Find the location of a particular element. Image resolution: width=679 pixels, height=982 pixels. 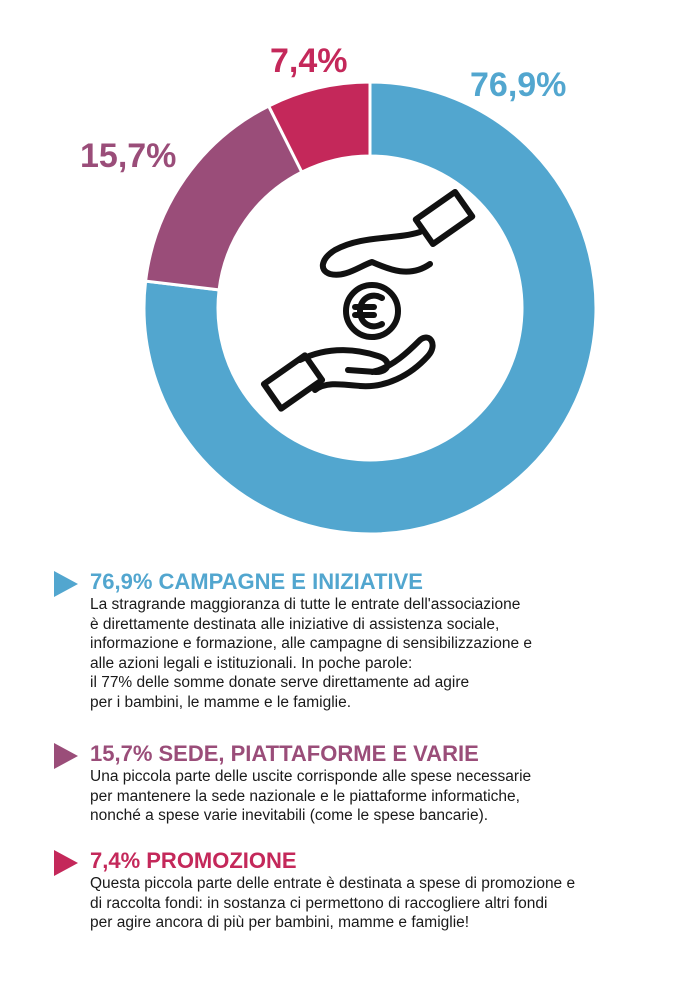

legend-heading: 15,7% SEDE, PIATTAFORME E VARIE is located at coordinates (284, 753).